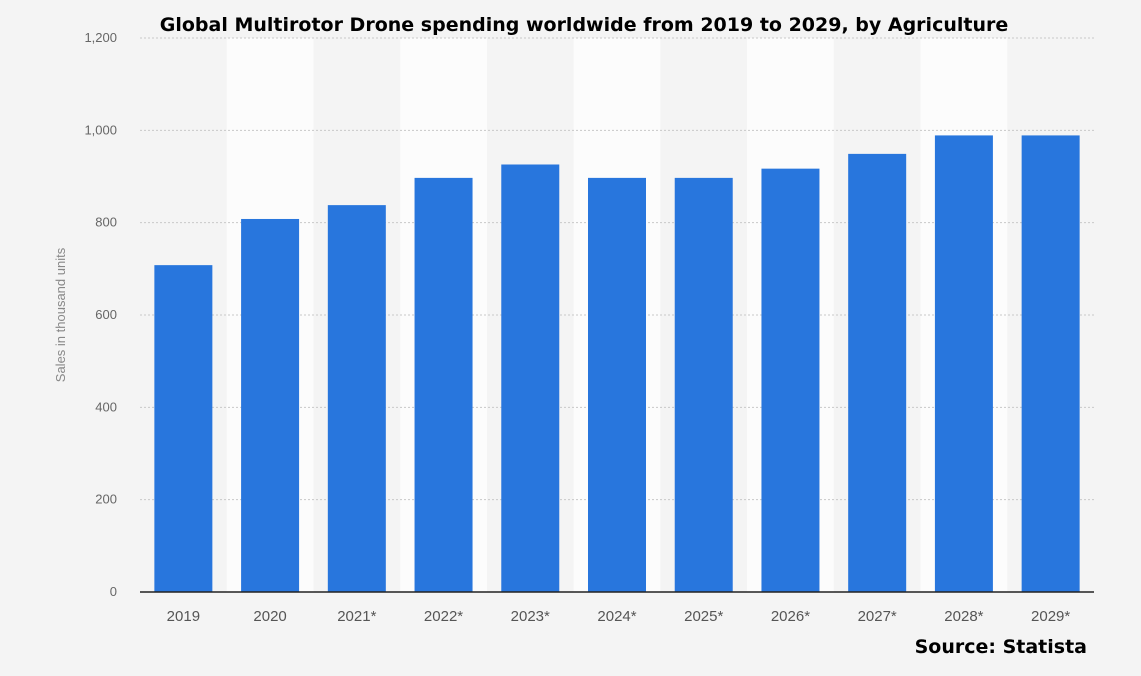  I want to click on y-tick-label: 1,200, so click(100, 37).